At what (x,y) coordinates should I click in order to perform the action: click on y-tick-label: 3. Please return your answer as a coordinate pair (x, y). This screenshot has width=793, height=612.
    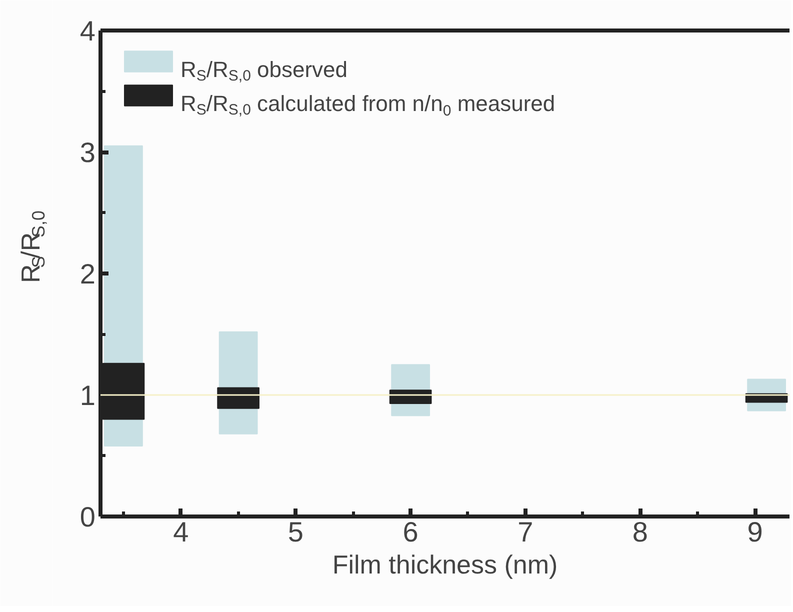
    Looking at the image, I should click on (88, 152).